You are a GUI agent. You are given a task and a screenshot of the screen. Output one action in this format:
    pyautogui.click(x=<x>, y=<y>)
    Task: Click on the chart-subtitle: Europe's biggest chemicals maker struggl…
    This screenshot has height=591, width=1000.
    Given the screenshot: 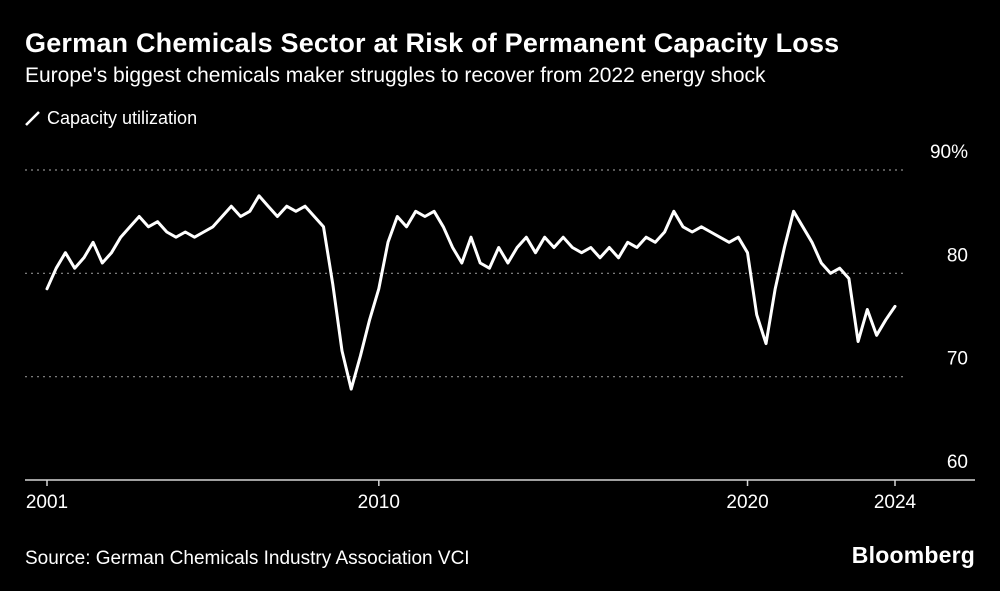 What is the action you would take?
    pyautogui.click(x=395, y=75)
    